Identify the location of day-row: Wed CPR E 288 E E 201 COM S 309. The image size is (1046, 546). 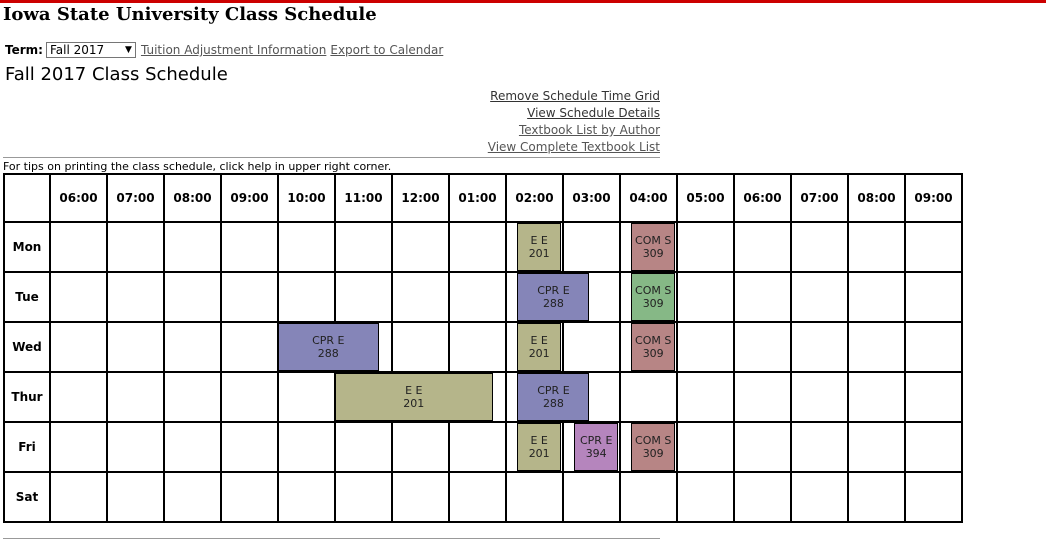
(483, 347).